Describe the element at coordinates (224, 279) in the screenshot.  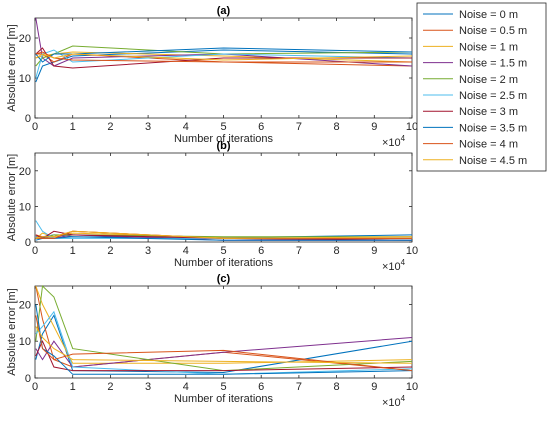
I see `chart-title: (c)` at that location.